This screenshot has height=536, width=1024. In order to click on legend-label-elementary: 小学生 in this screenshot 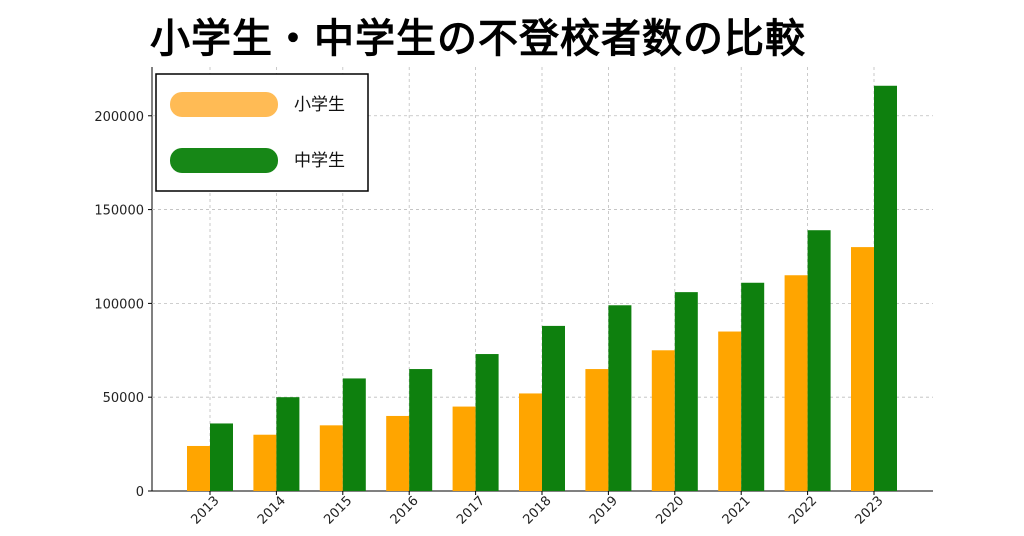, I will do `click(319, 105)`.